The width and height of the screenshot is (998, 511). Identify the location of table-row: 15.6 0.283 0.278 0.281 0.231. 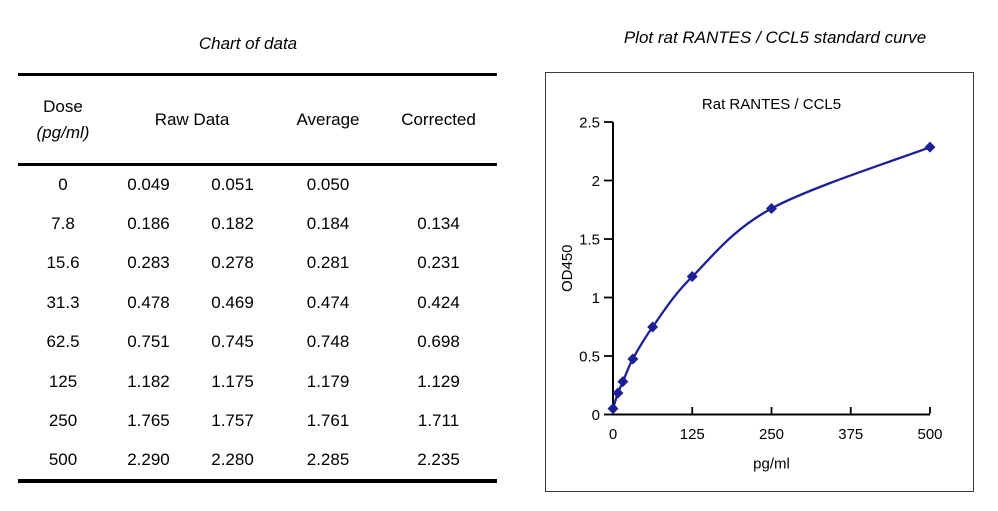
(257, 264).